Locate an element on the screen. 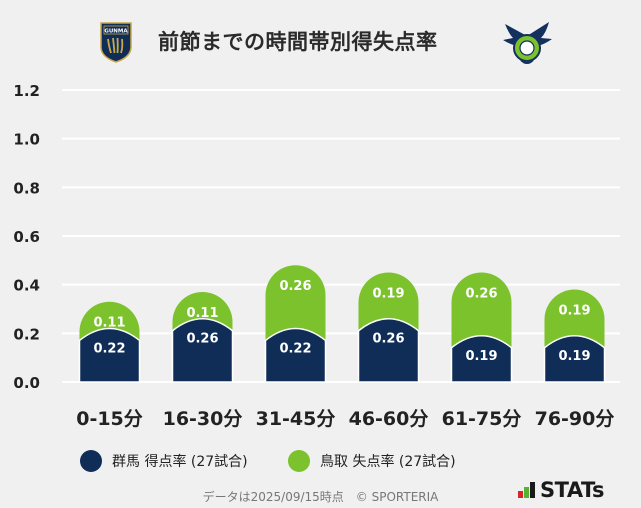 The width and height of the screenshot is (641, 508). x-tick-label: 76-90分 is located at coordinates (575, 419).